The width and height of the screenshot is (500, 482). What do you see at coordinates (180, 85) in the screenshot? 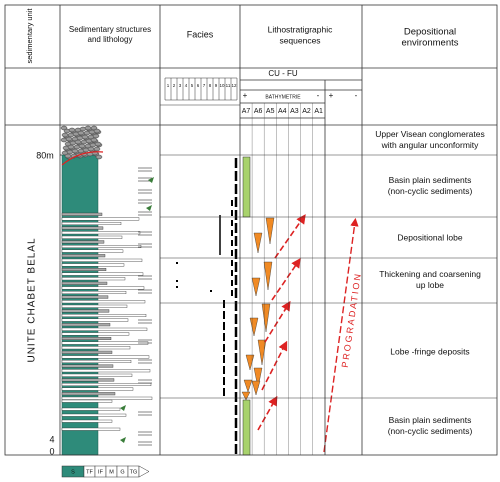
I see `facies-number: 3` at bounding box center [180, 85].